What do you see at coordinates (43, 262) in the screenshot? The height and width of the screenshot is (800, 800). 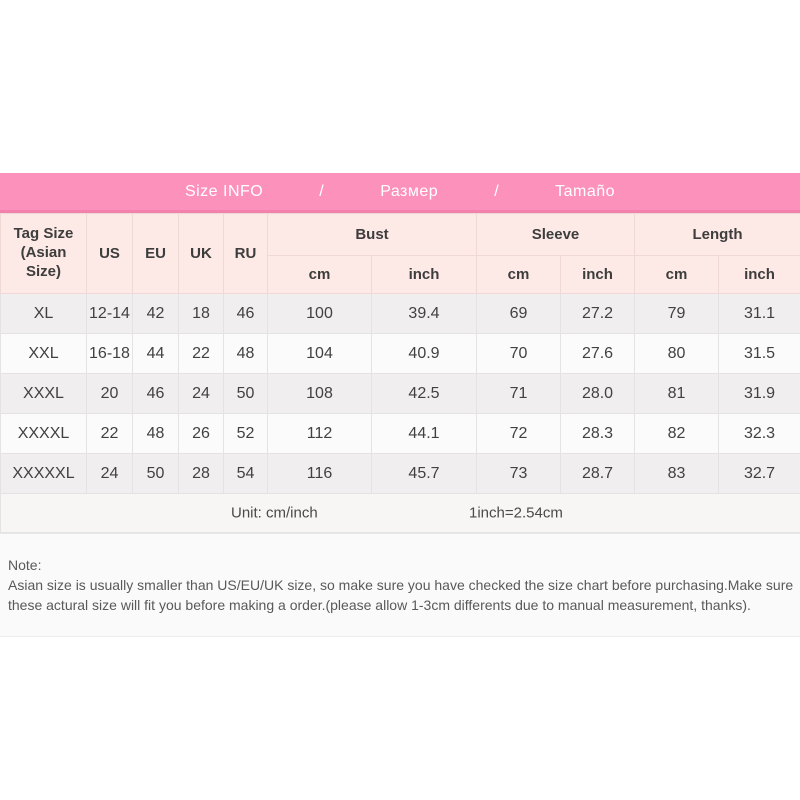 I see `tag-size-line2: (Asian Size)` at bounding box center [43, 262].